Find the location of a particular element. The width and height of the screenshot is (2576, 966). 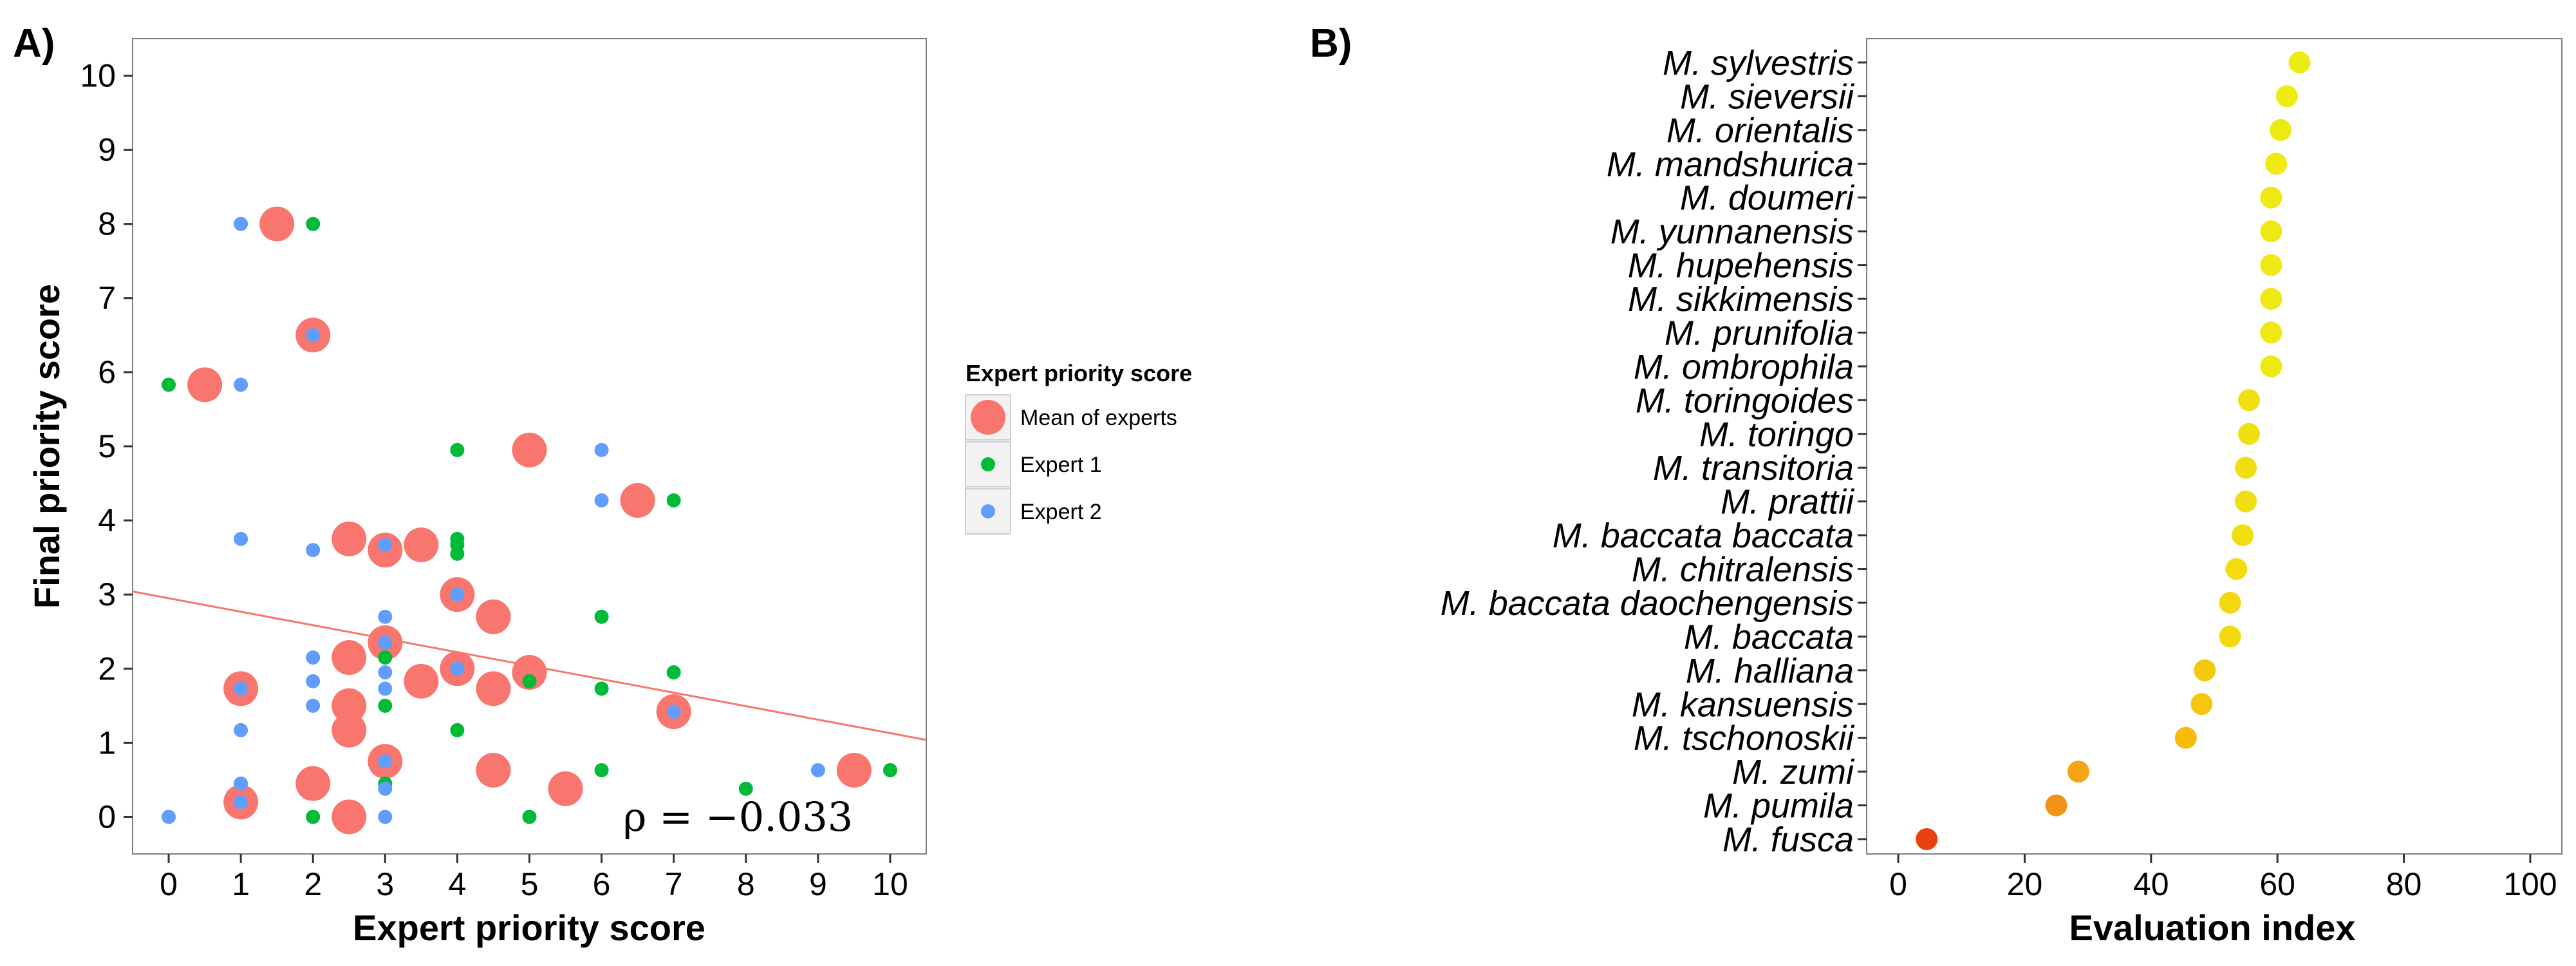

species-label: M. mandshurica is located at coordinates (1730, 164).